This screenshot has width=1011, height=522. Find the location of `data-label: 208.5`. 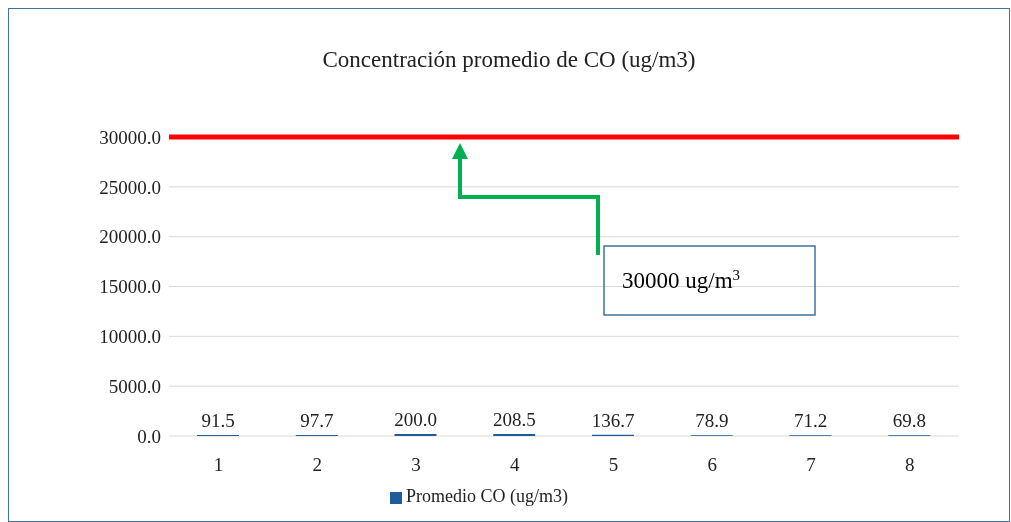

data-label: 208.5 is located at coordinates (514, 419).